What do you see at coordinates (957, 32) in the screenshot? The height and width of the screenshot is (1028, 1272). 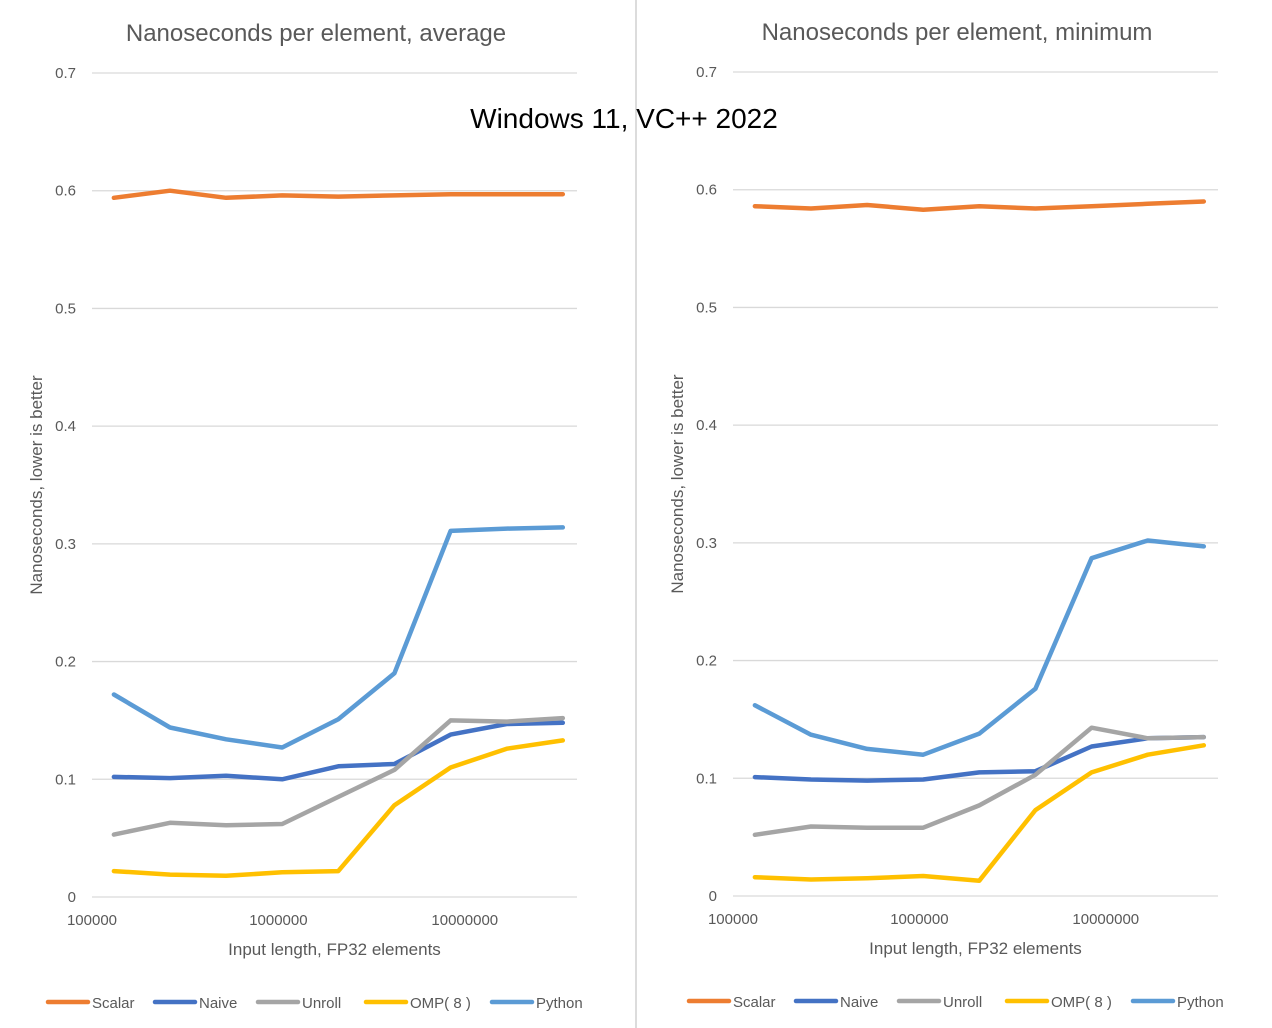 I see `chart-title: Nanoseconds per element, minimum` at bounding box center [957, 32].